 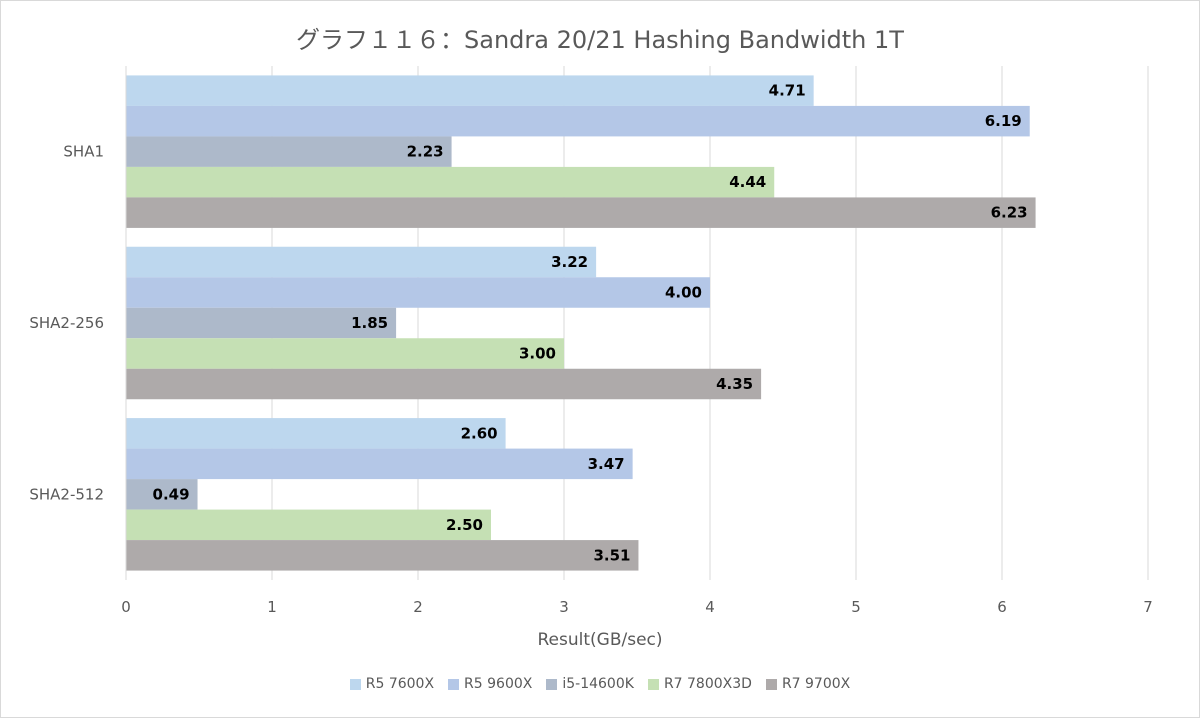 I want to click on legend-item: R5 9600X, so click(x=490, y=684).